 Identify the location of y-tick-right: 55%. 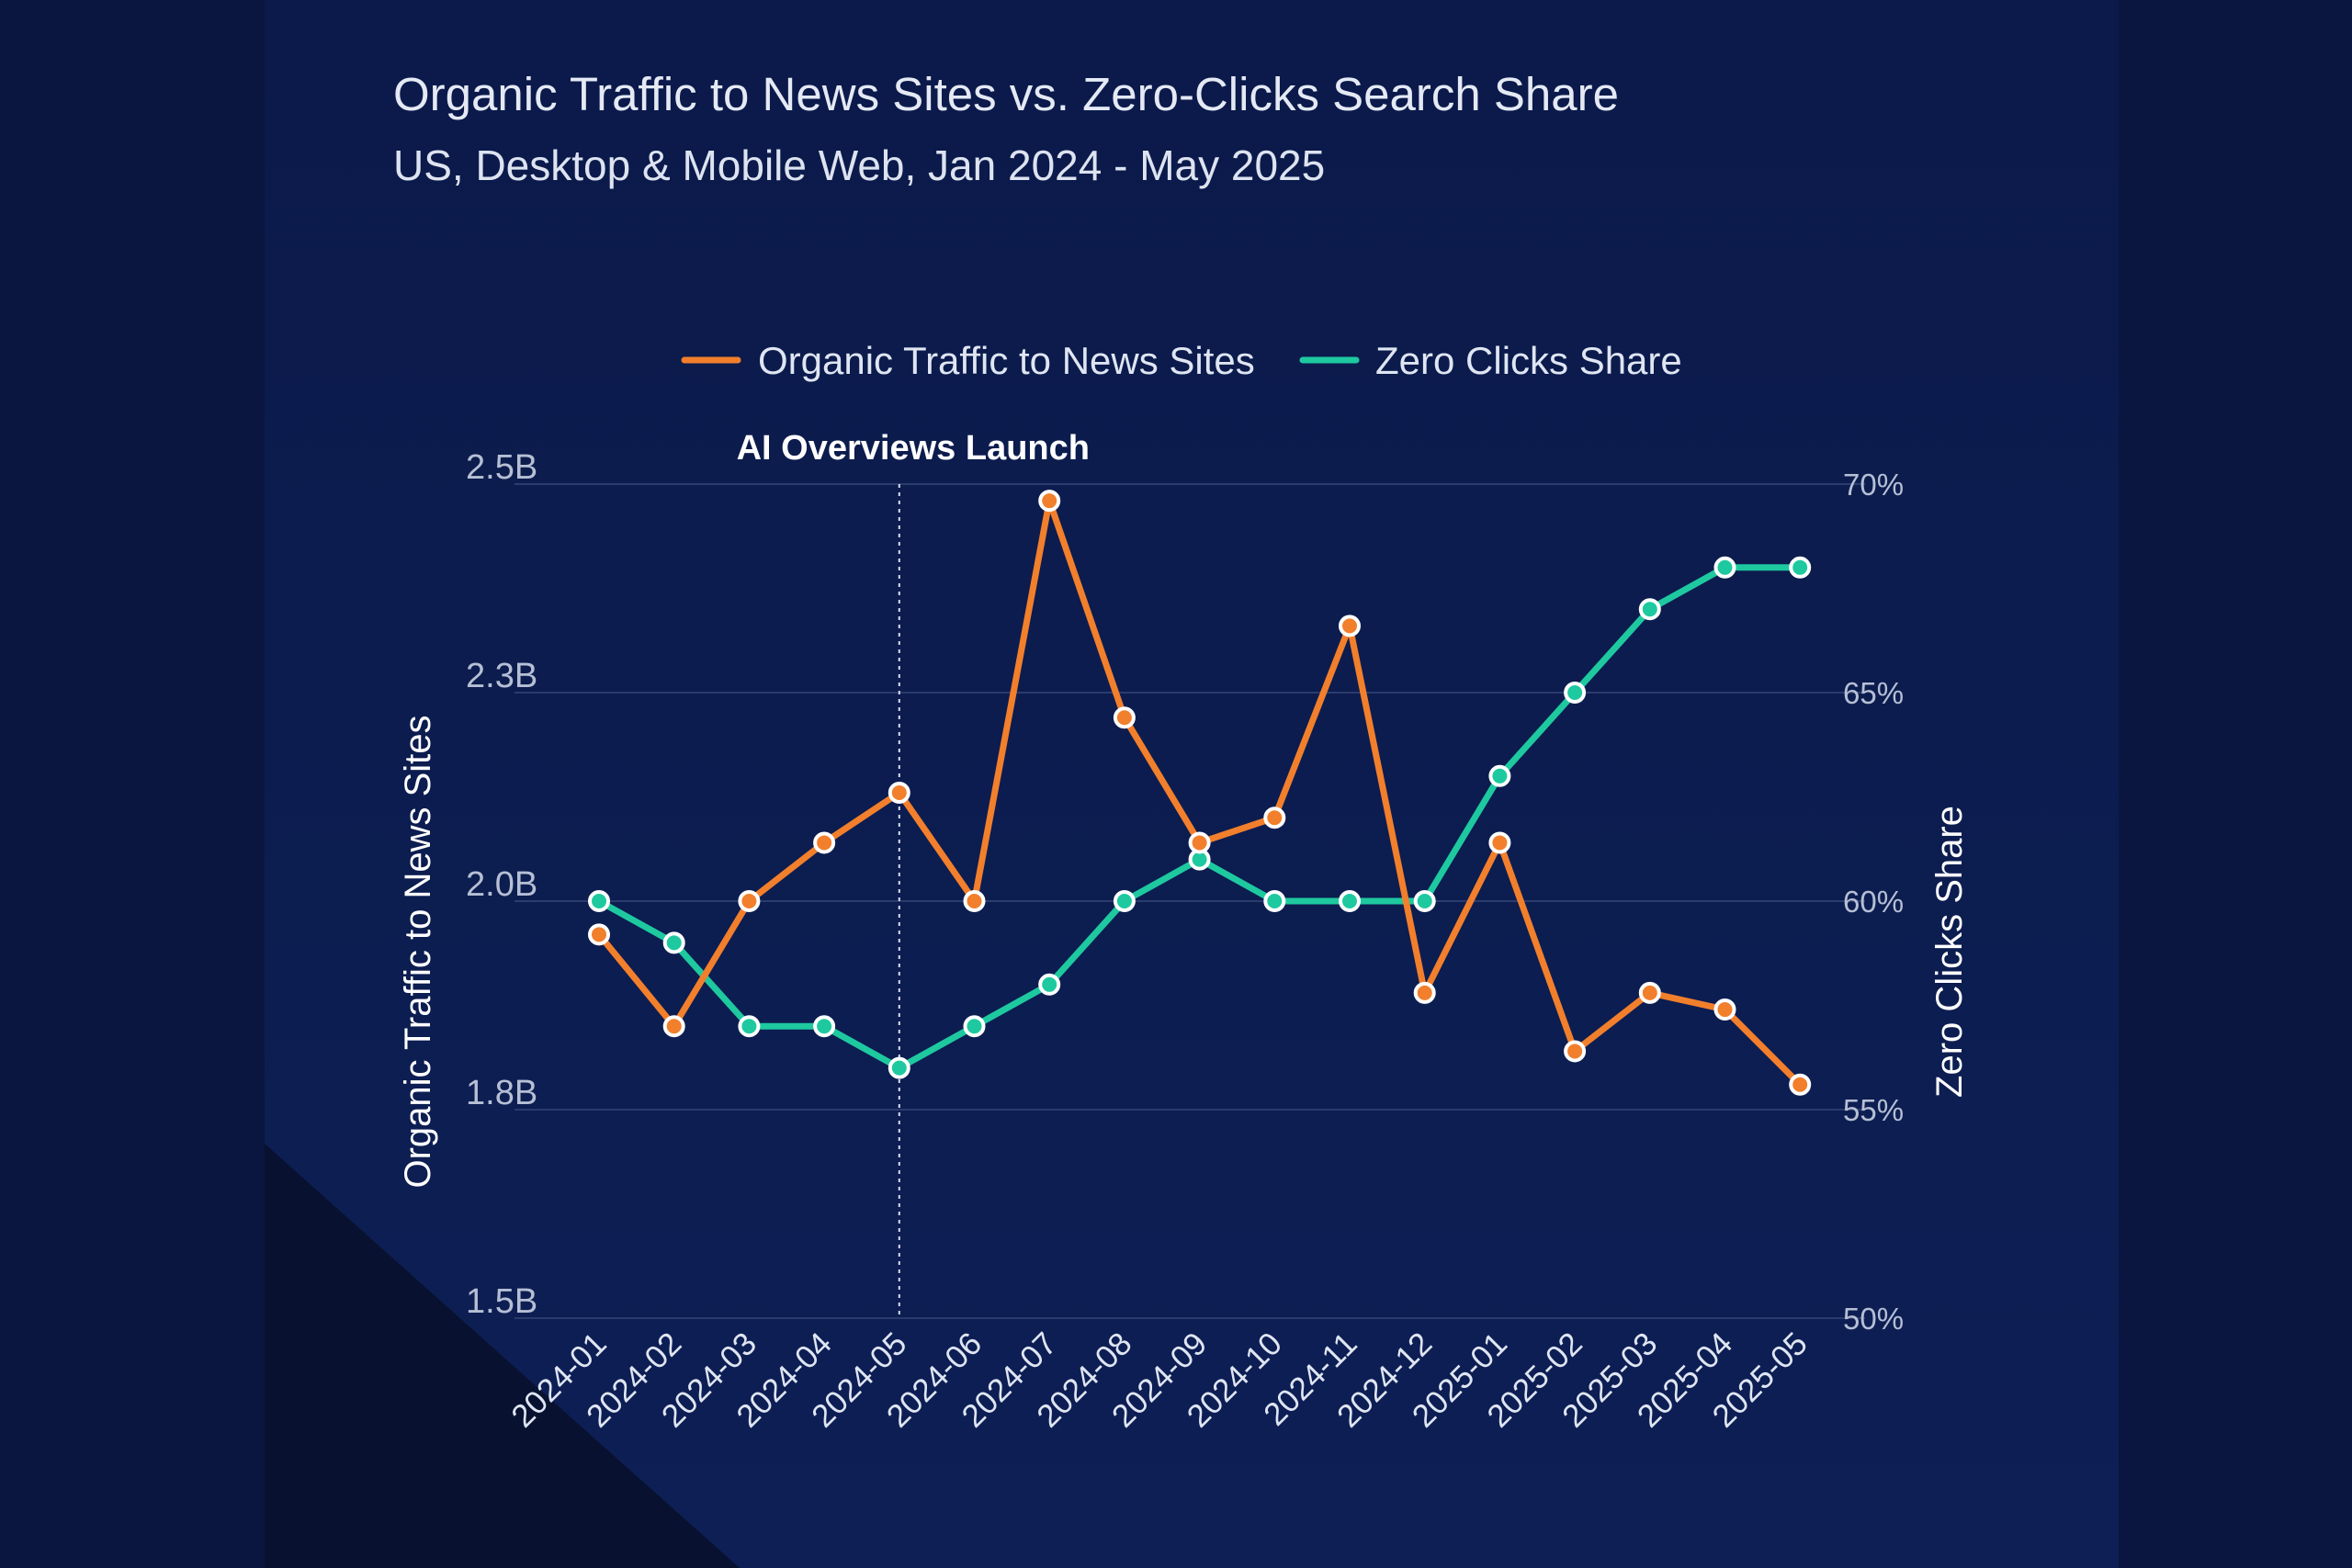
(1873, 1110).